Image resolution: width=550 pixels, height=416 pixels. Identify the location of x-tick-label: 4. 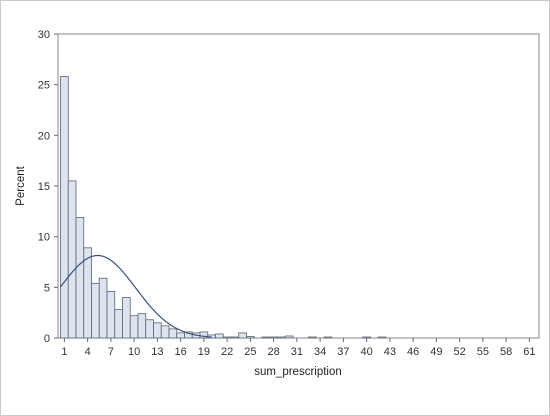
(88, 352).